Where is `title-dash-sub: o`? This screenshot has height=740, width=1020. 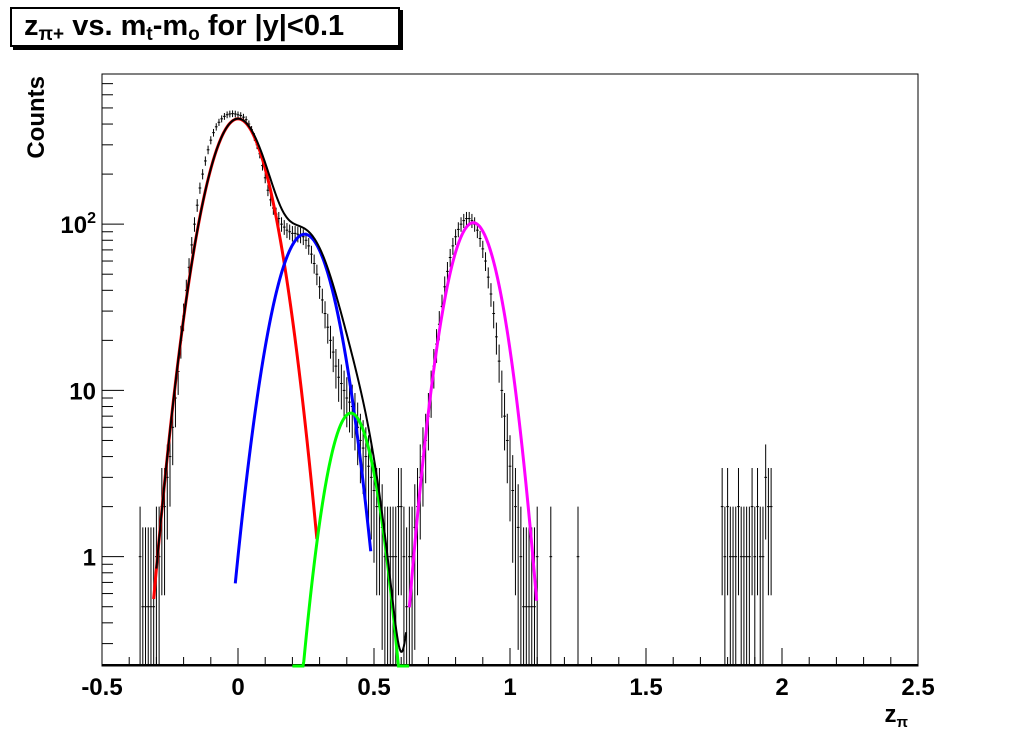
title-dash-sub: o is located at coordinates (194, 34).